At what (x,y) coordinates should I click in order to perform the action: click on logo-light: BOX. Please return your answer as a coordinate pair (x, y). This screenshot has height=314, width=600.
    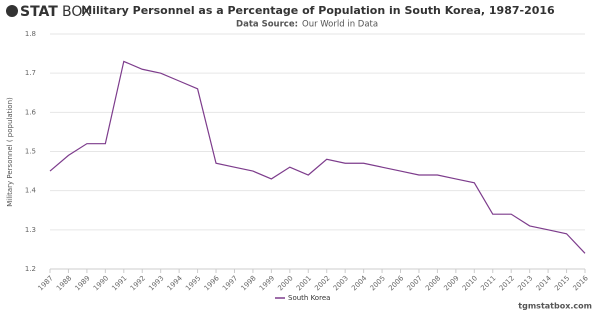
    Looking at the image, I should click on (76, 12).